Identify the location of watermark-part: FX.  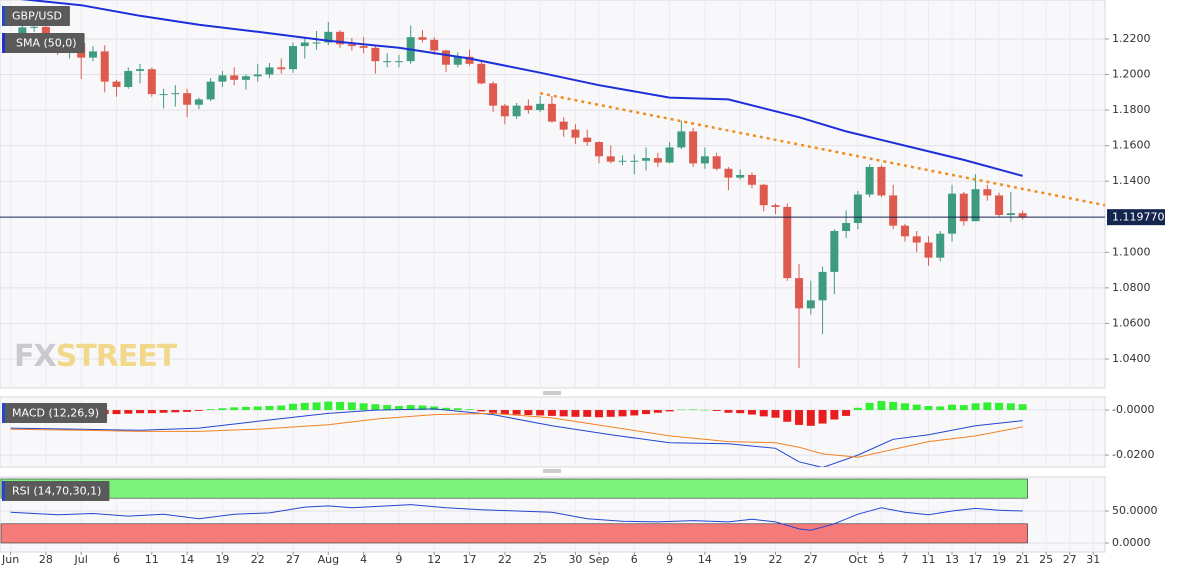
(35, 356).